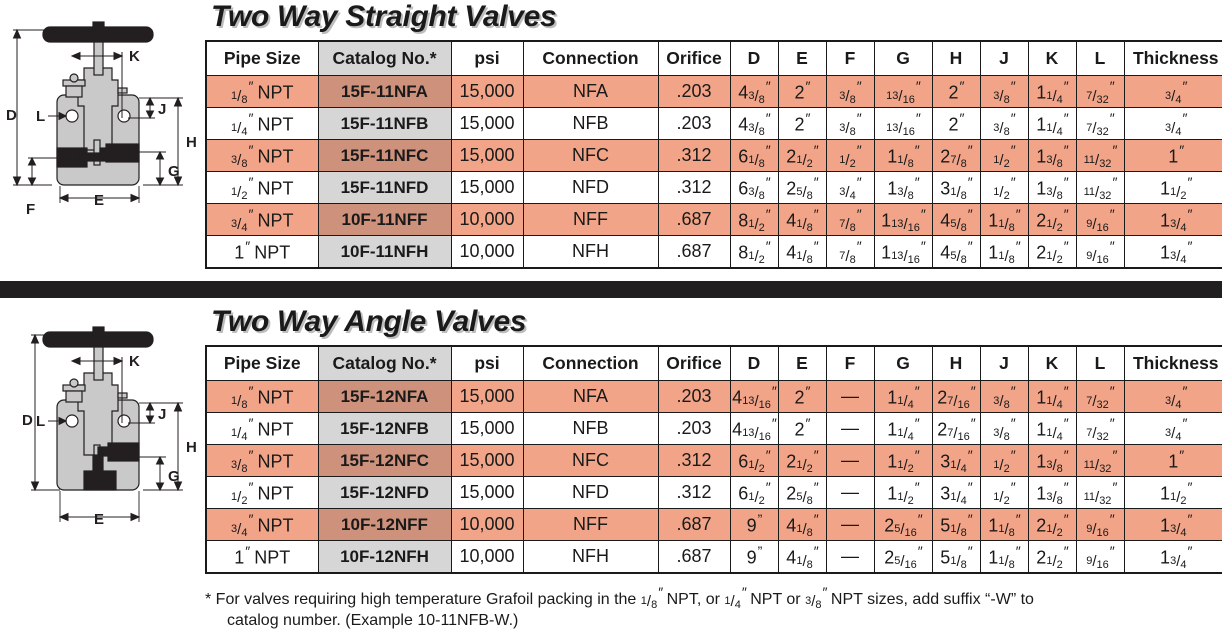 Image resolution: width=1222 pixels, height=631 pixels. What do you see at coordinates (162, 109) in the screenshot?
I see `dimension-label-J: J` at bounding box center [162, 109].